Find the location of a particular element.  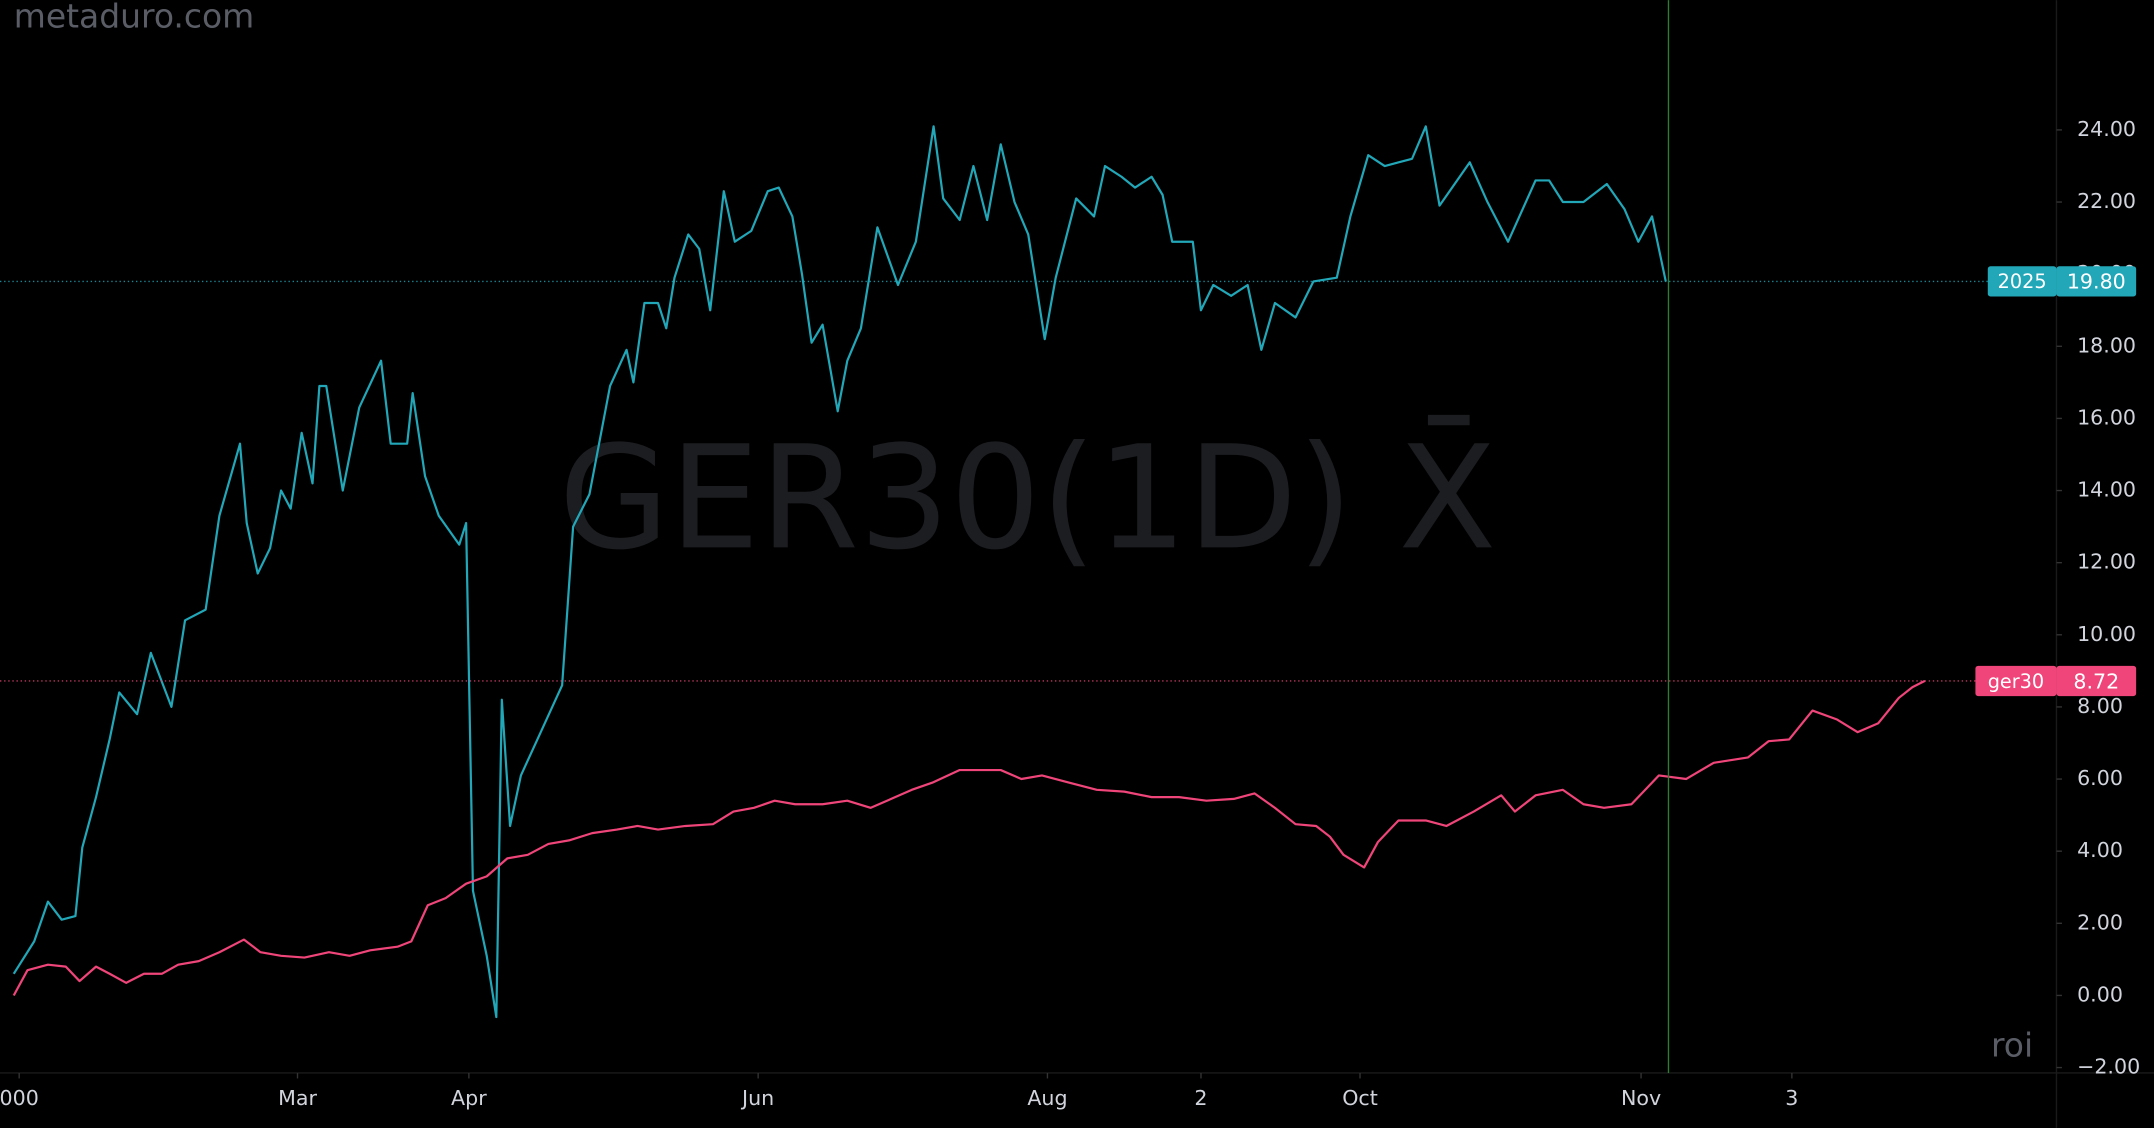

legend-label: 2025 is located at coordinates (2022, 281).